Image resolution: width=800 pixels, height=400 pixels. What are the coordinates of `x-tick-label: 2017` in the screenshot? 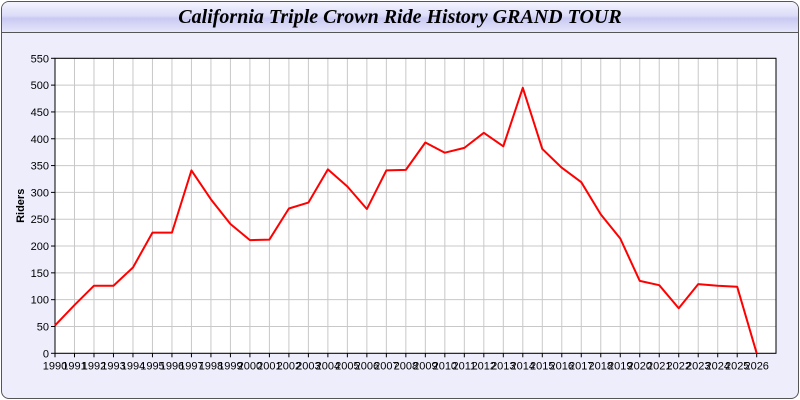 It's located at (581, 366).